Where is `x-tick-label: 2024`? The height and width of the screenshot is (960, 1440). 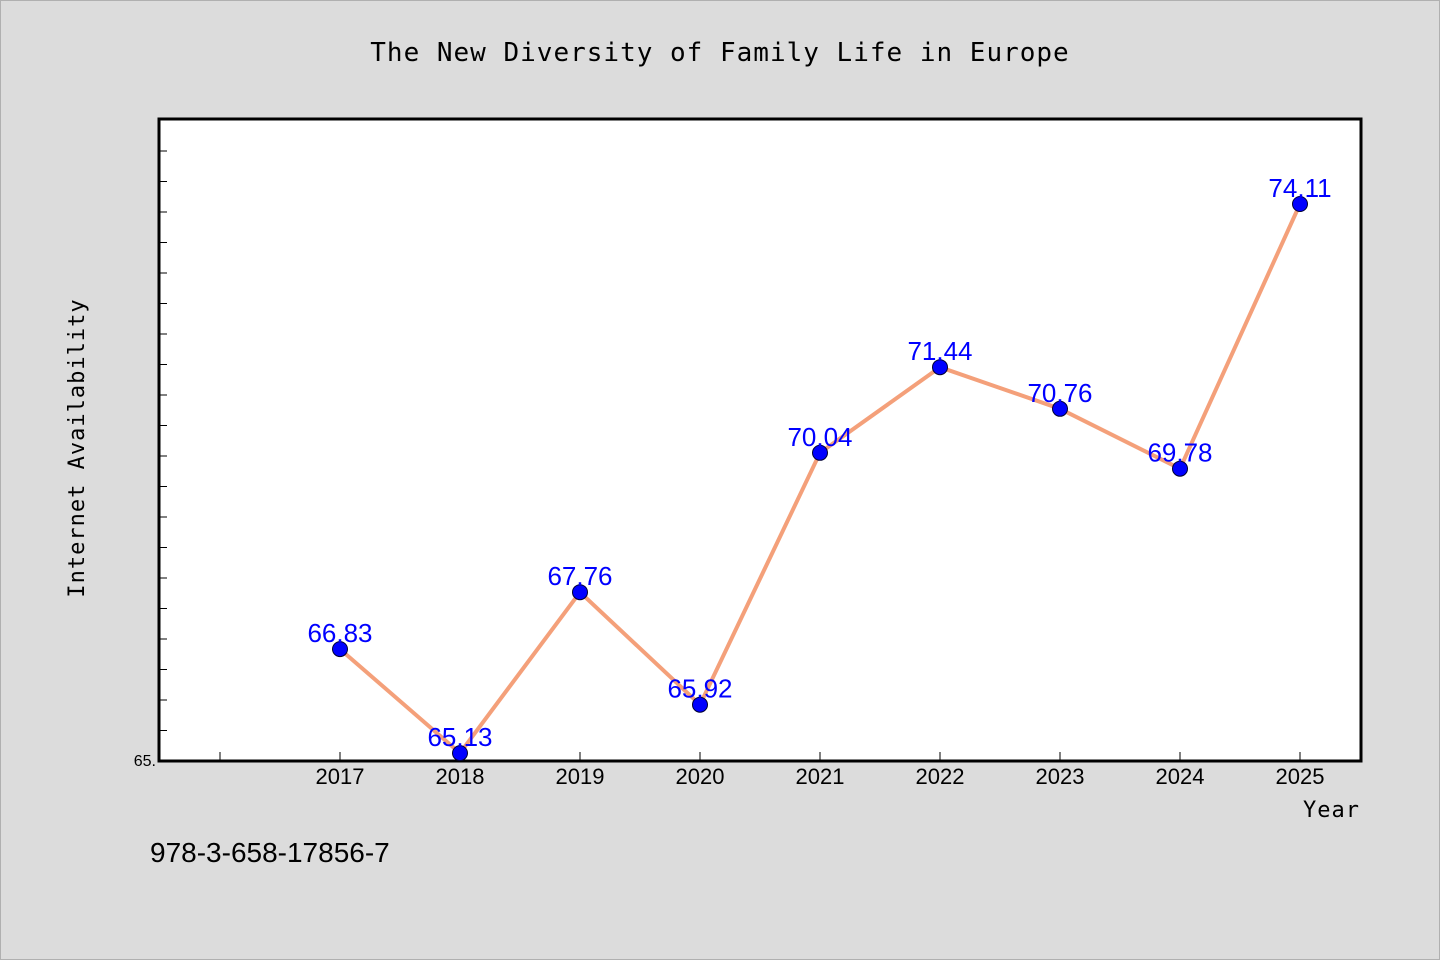
x-tick-label: 2024 is located at coordinates (1180, 776).